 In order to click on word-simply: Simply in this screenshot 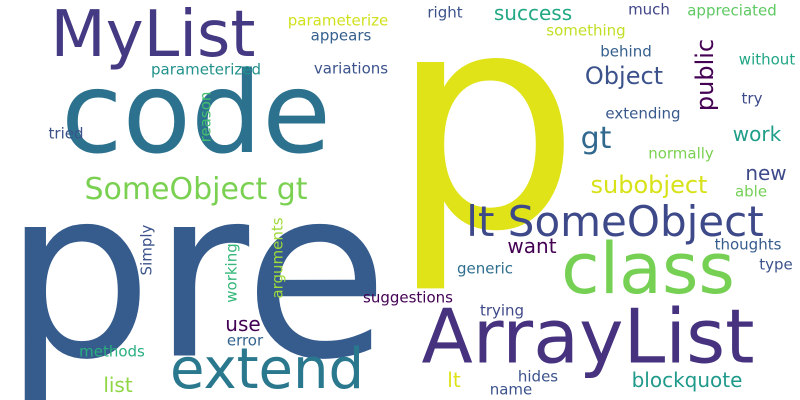, I will do `click(146, 250)`.